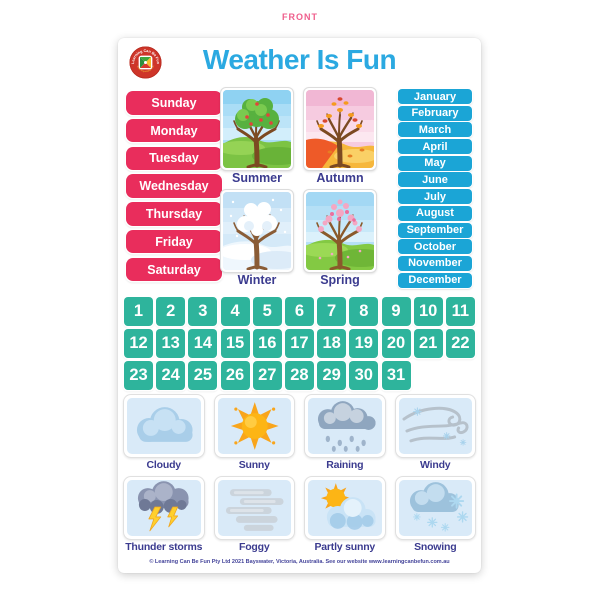 This screenshot has width=600, height=600. What do you see at coordinates (300, 17) in the screenshot?
I see `front-side-label: FRONT` at bounding box center [300, 17].